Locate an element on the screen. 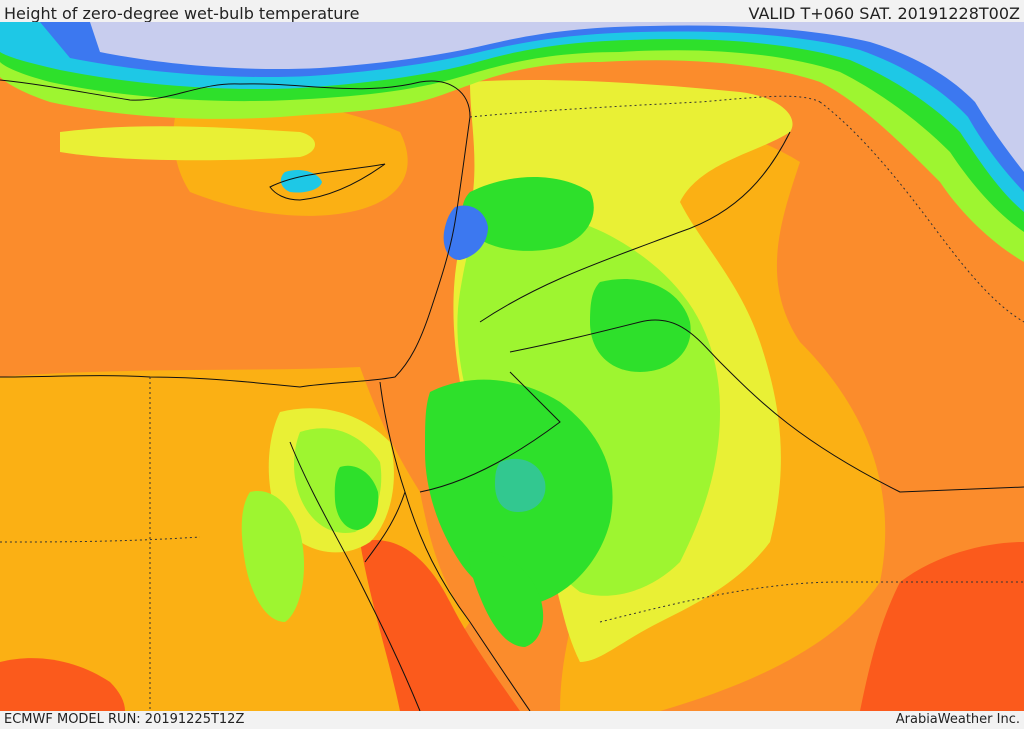 The image size is (1024, 729). zone-yellow-med-strip is located at coordinates (187, 143).